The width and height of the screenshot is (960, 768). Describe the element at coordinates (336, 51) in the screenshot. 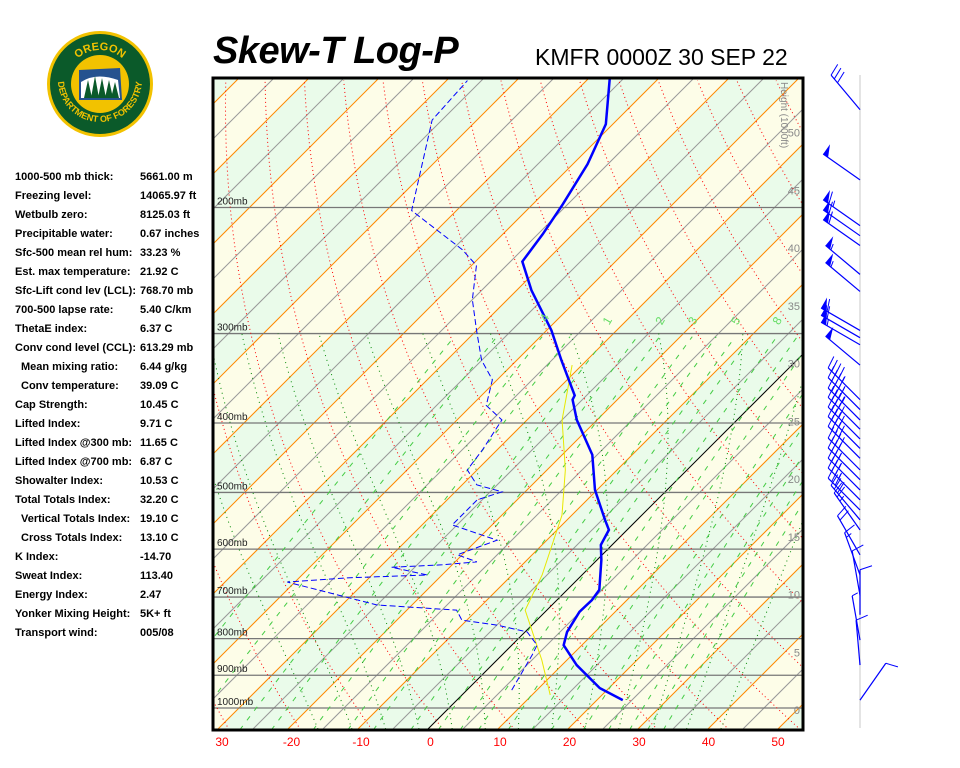

I see `page-title: Skew-T Log-P` at that location.